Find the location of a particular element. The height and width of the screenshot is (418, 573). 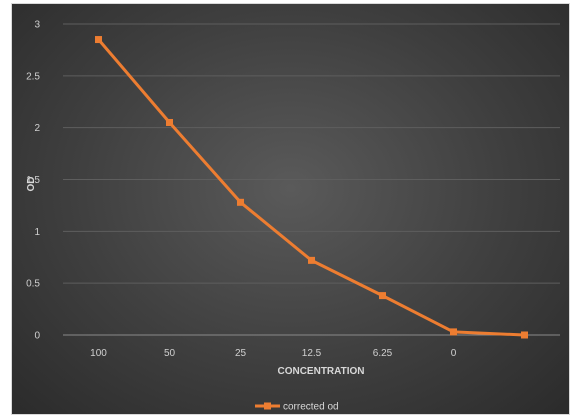

y-tick-label: 2.5 is located at coordinates (33, 76).